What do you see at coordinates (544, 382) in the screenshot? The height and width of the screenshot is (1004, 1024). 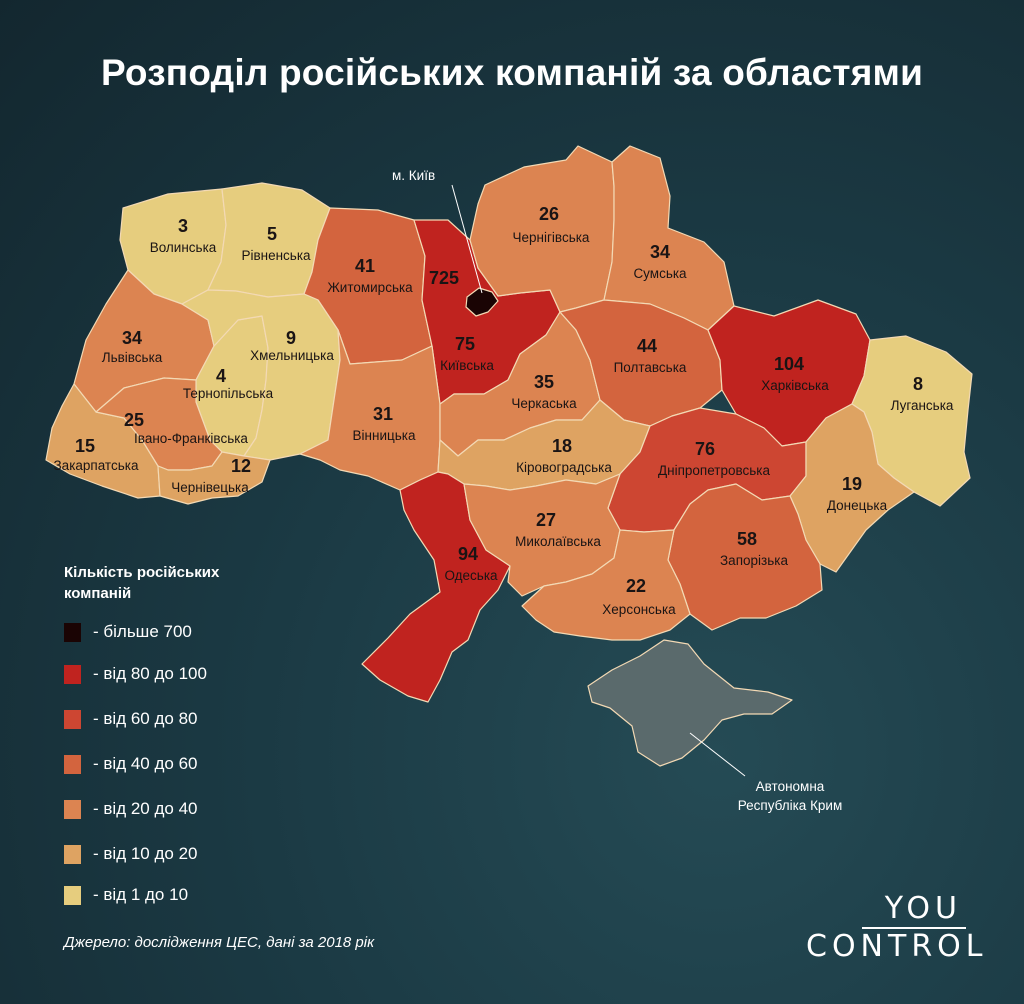 I see `region-value-cherkaska: 35` at bounding box center [544, 382].